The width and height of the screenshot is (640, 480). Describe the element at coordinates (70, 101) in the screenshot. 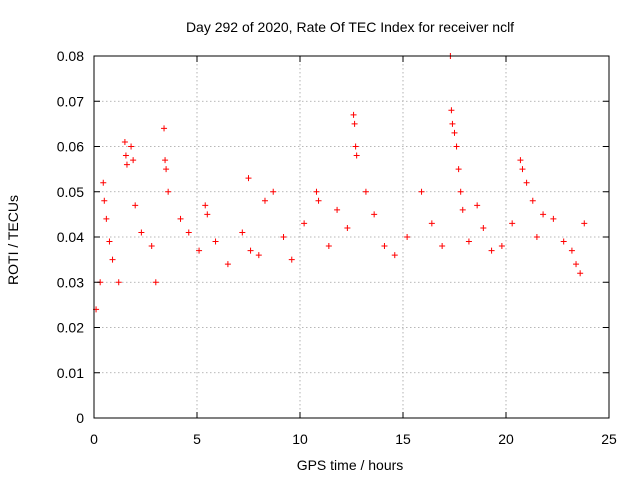

I see `y-tick-label: 0.07` at that location.